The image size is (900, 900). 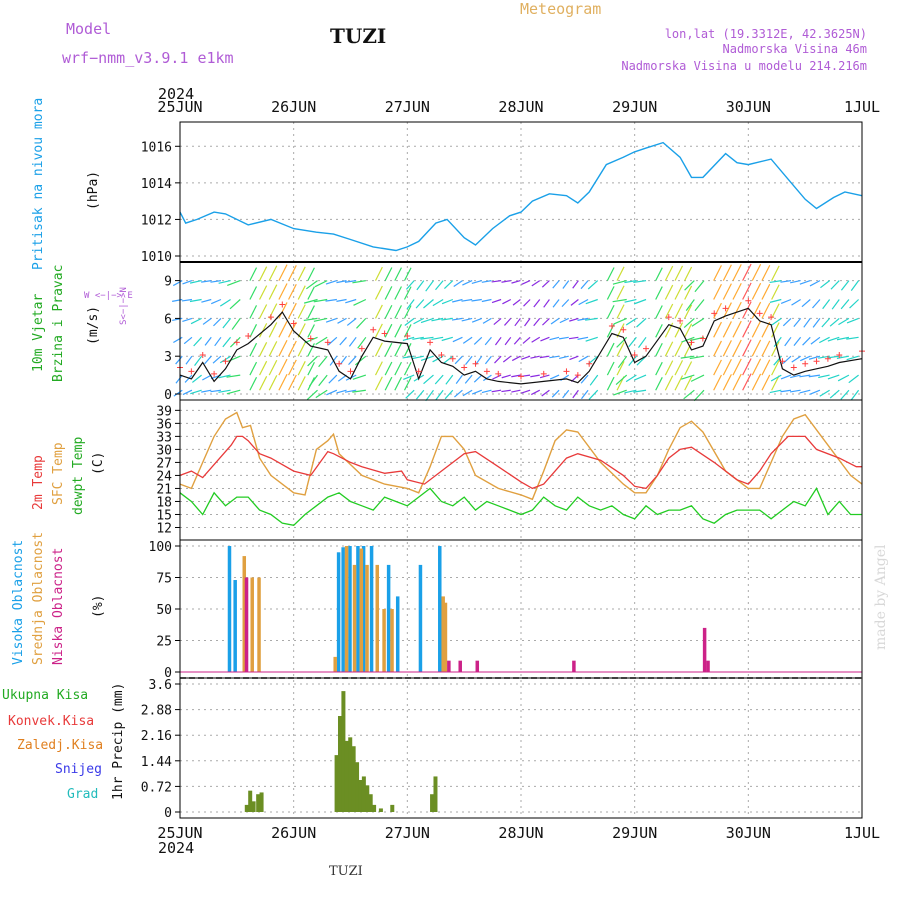 I want to click on precip-legend-4: Snijeg, so click(x=78, y=769).